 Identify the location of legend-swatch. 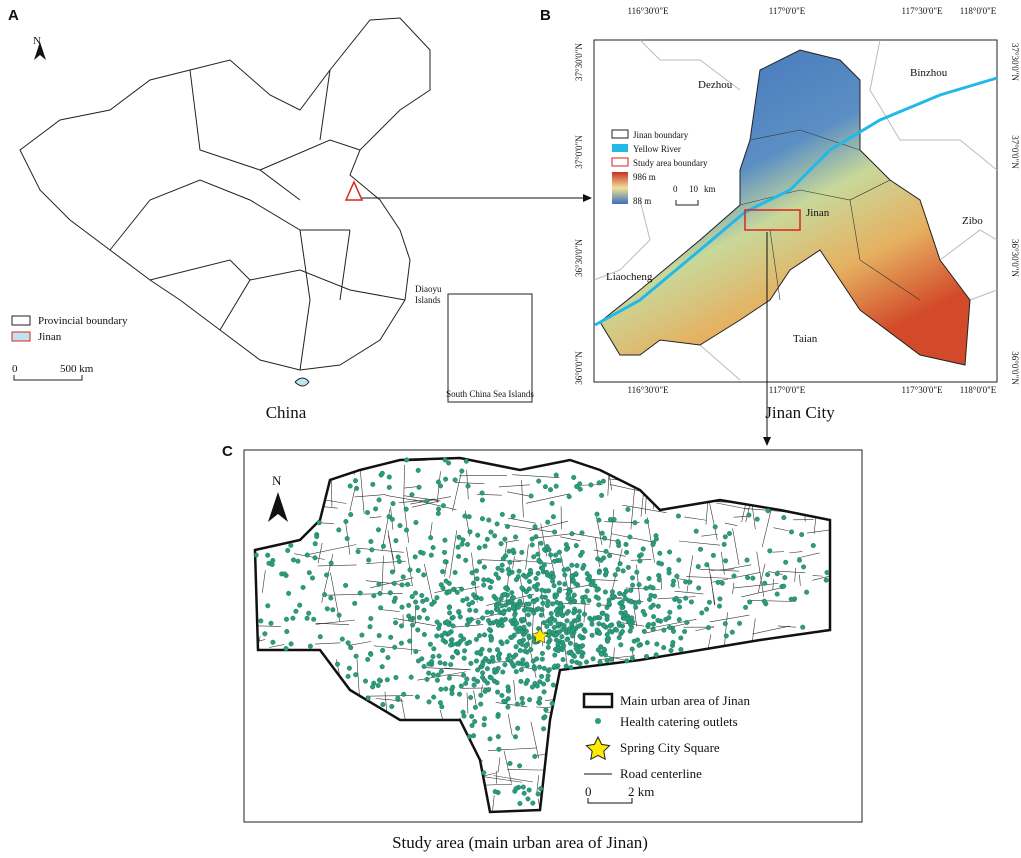
(620, 162).